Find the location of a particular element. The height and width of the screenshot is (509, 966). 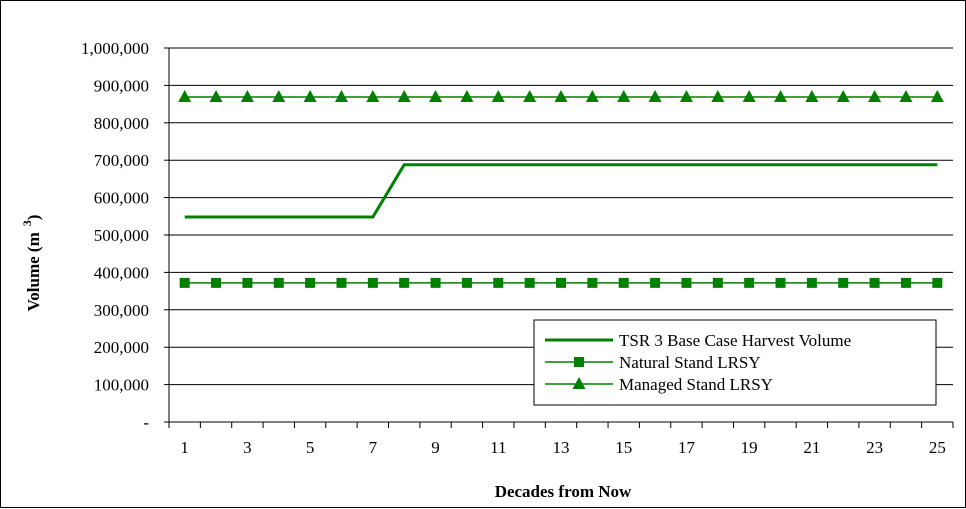

x-tick-label: 15 is located at coordinates (623, 447).